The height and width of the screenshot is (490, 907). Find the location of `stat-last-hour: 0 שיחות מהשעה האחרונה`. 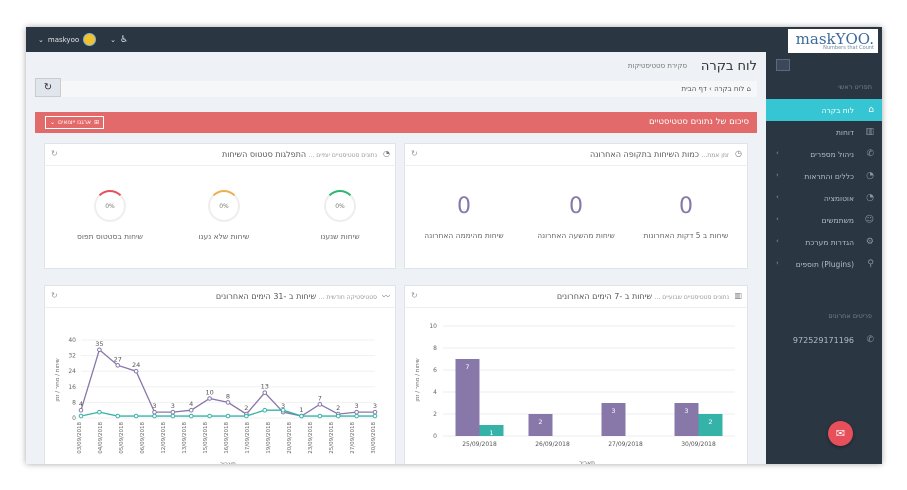

stat-last-hour: 0 שיחות מהשעה האחרונה is located at coordinates (576, 217).